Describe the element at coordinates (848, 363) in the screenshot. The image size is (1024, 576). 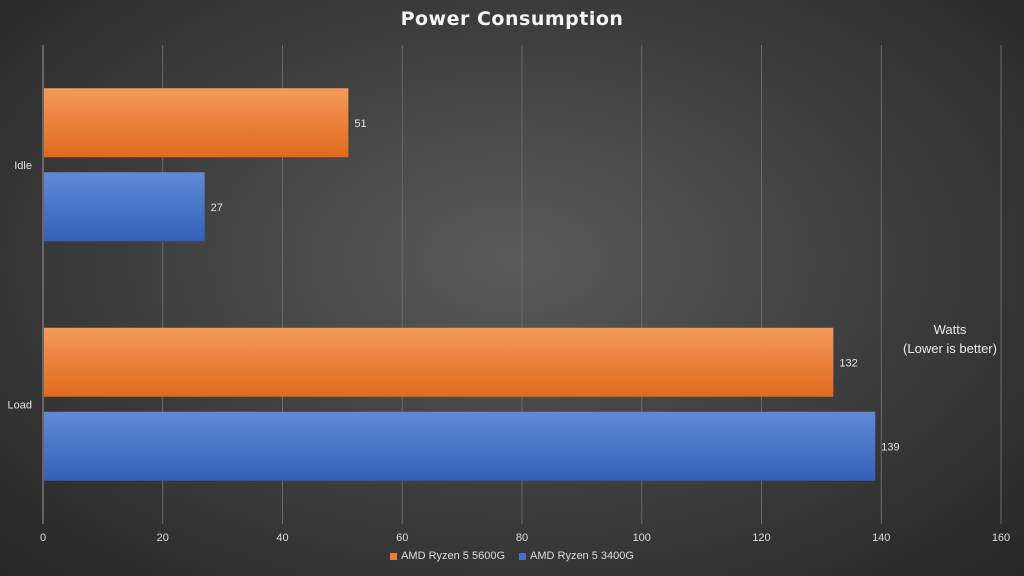
I see `data-label: 132` at that location.